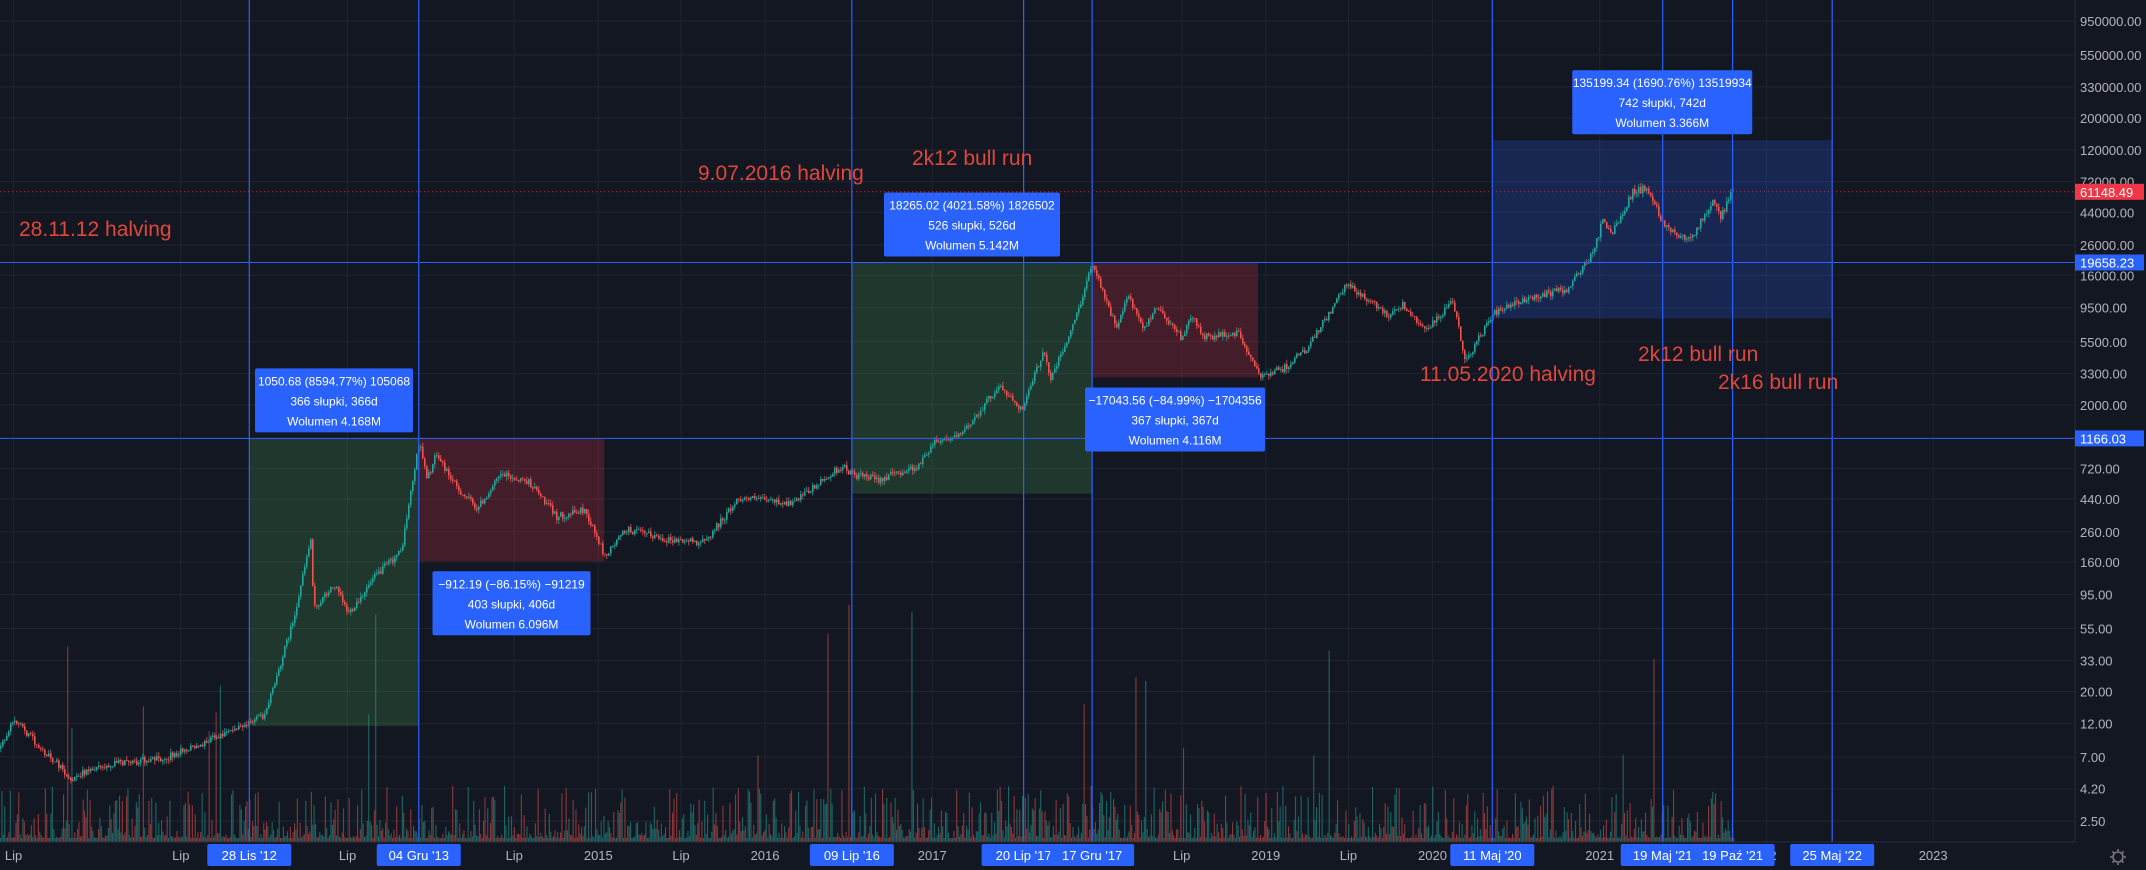 This screenshot has width=2146, height=870. I want to click on x-tick-label: Lip, so click(1348, 855).